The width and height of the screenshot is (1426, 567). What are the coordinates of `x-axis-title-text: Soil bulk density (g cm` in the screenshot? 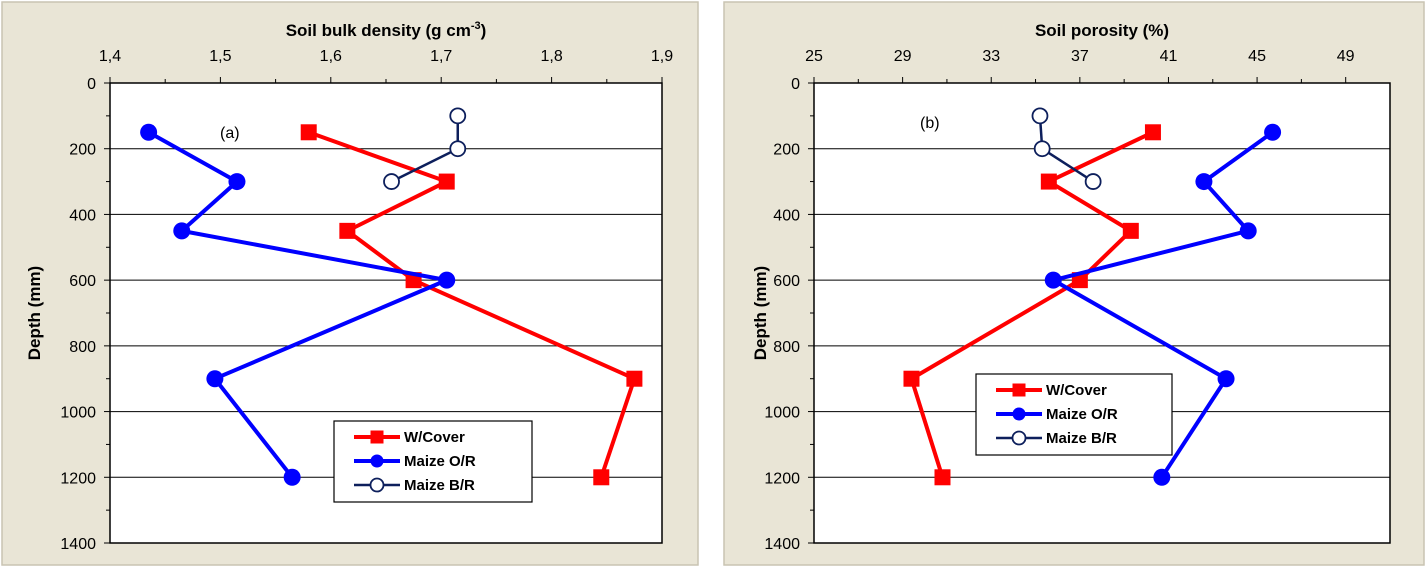 It's located at (378, 30).